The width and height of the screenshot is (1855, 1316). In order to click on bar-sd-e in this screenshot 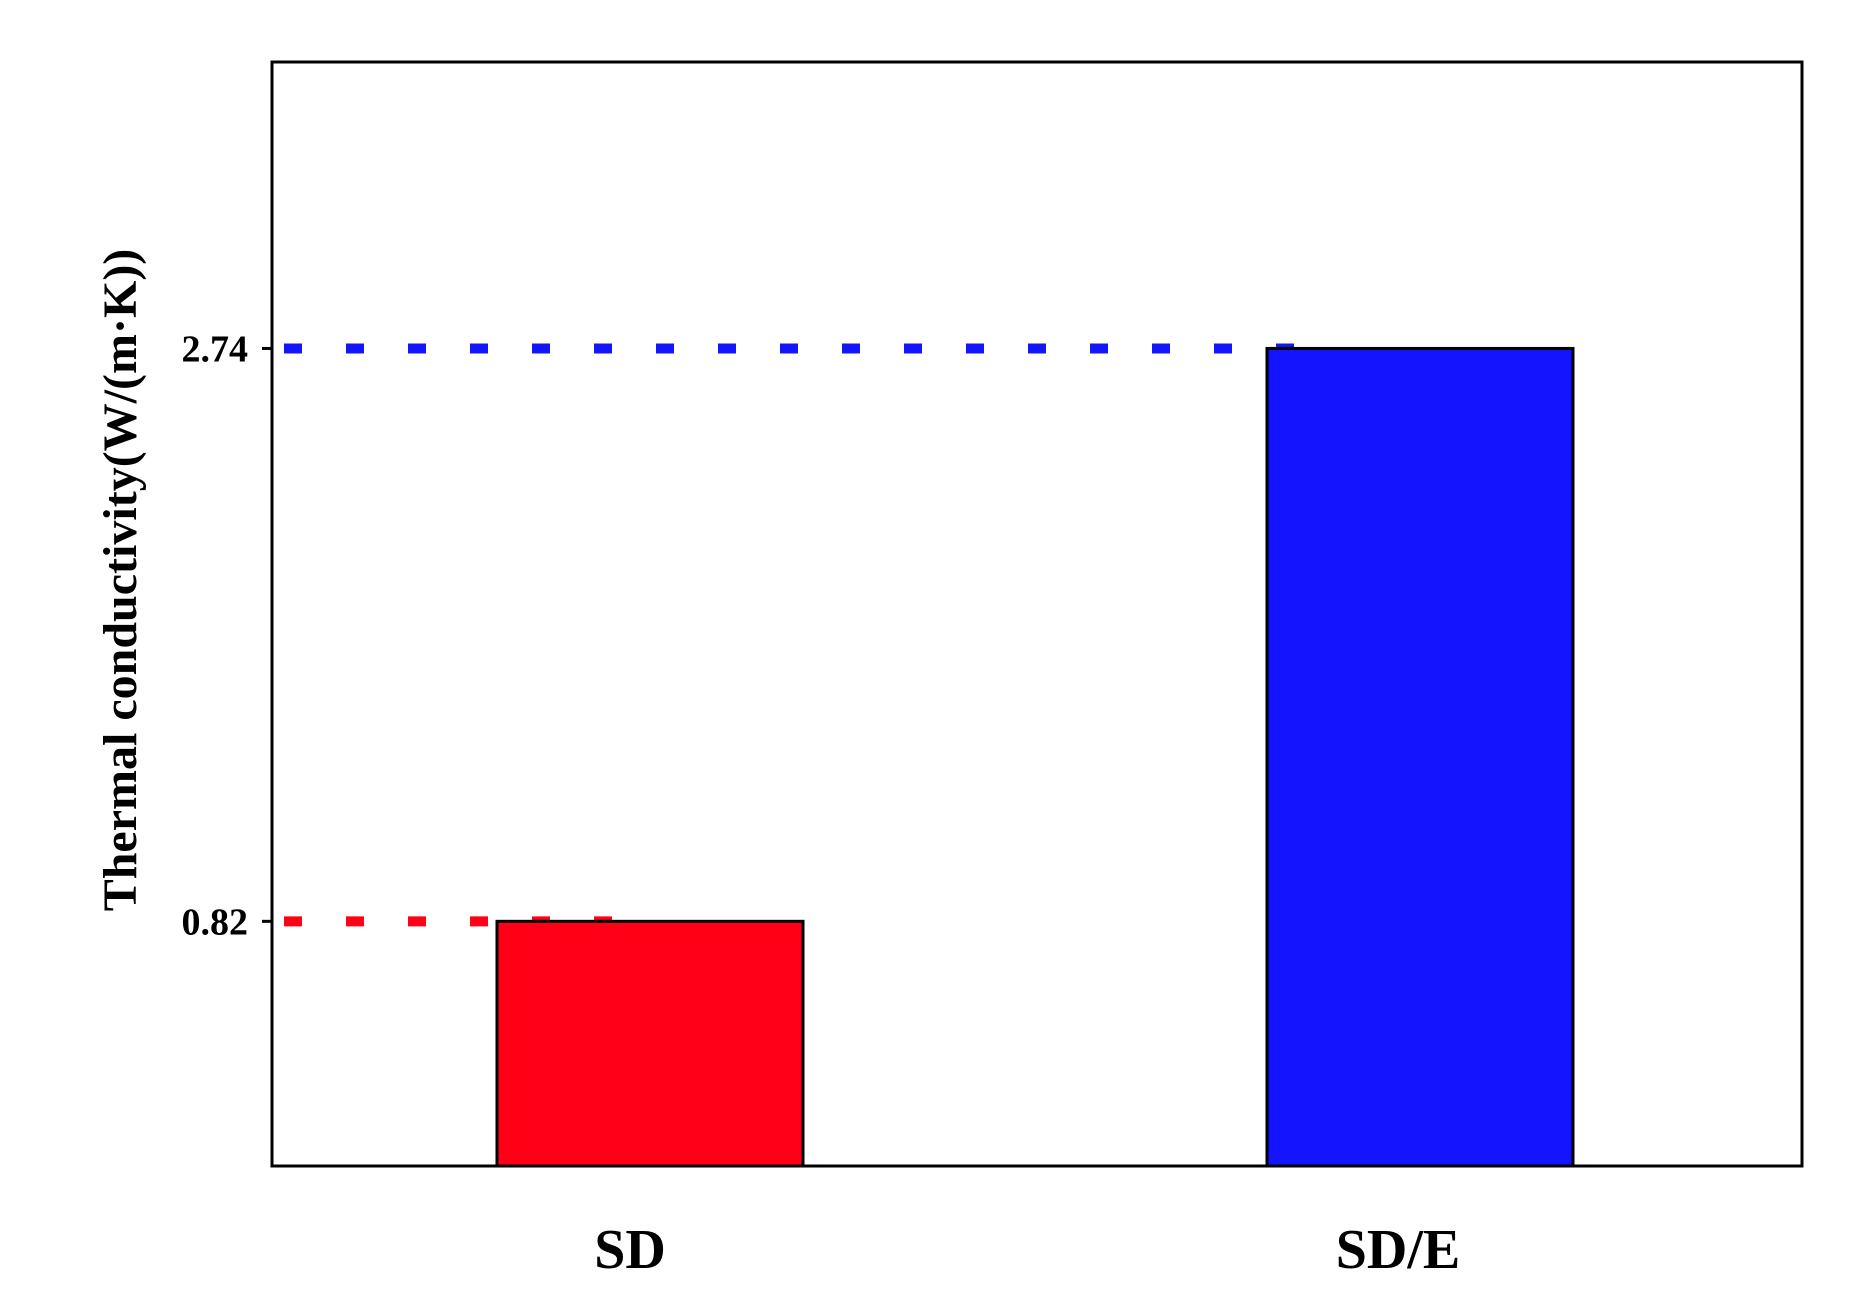, I will do `click(1420, 757)`.